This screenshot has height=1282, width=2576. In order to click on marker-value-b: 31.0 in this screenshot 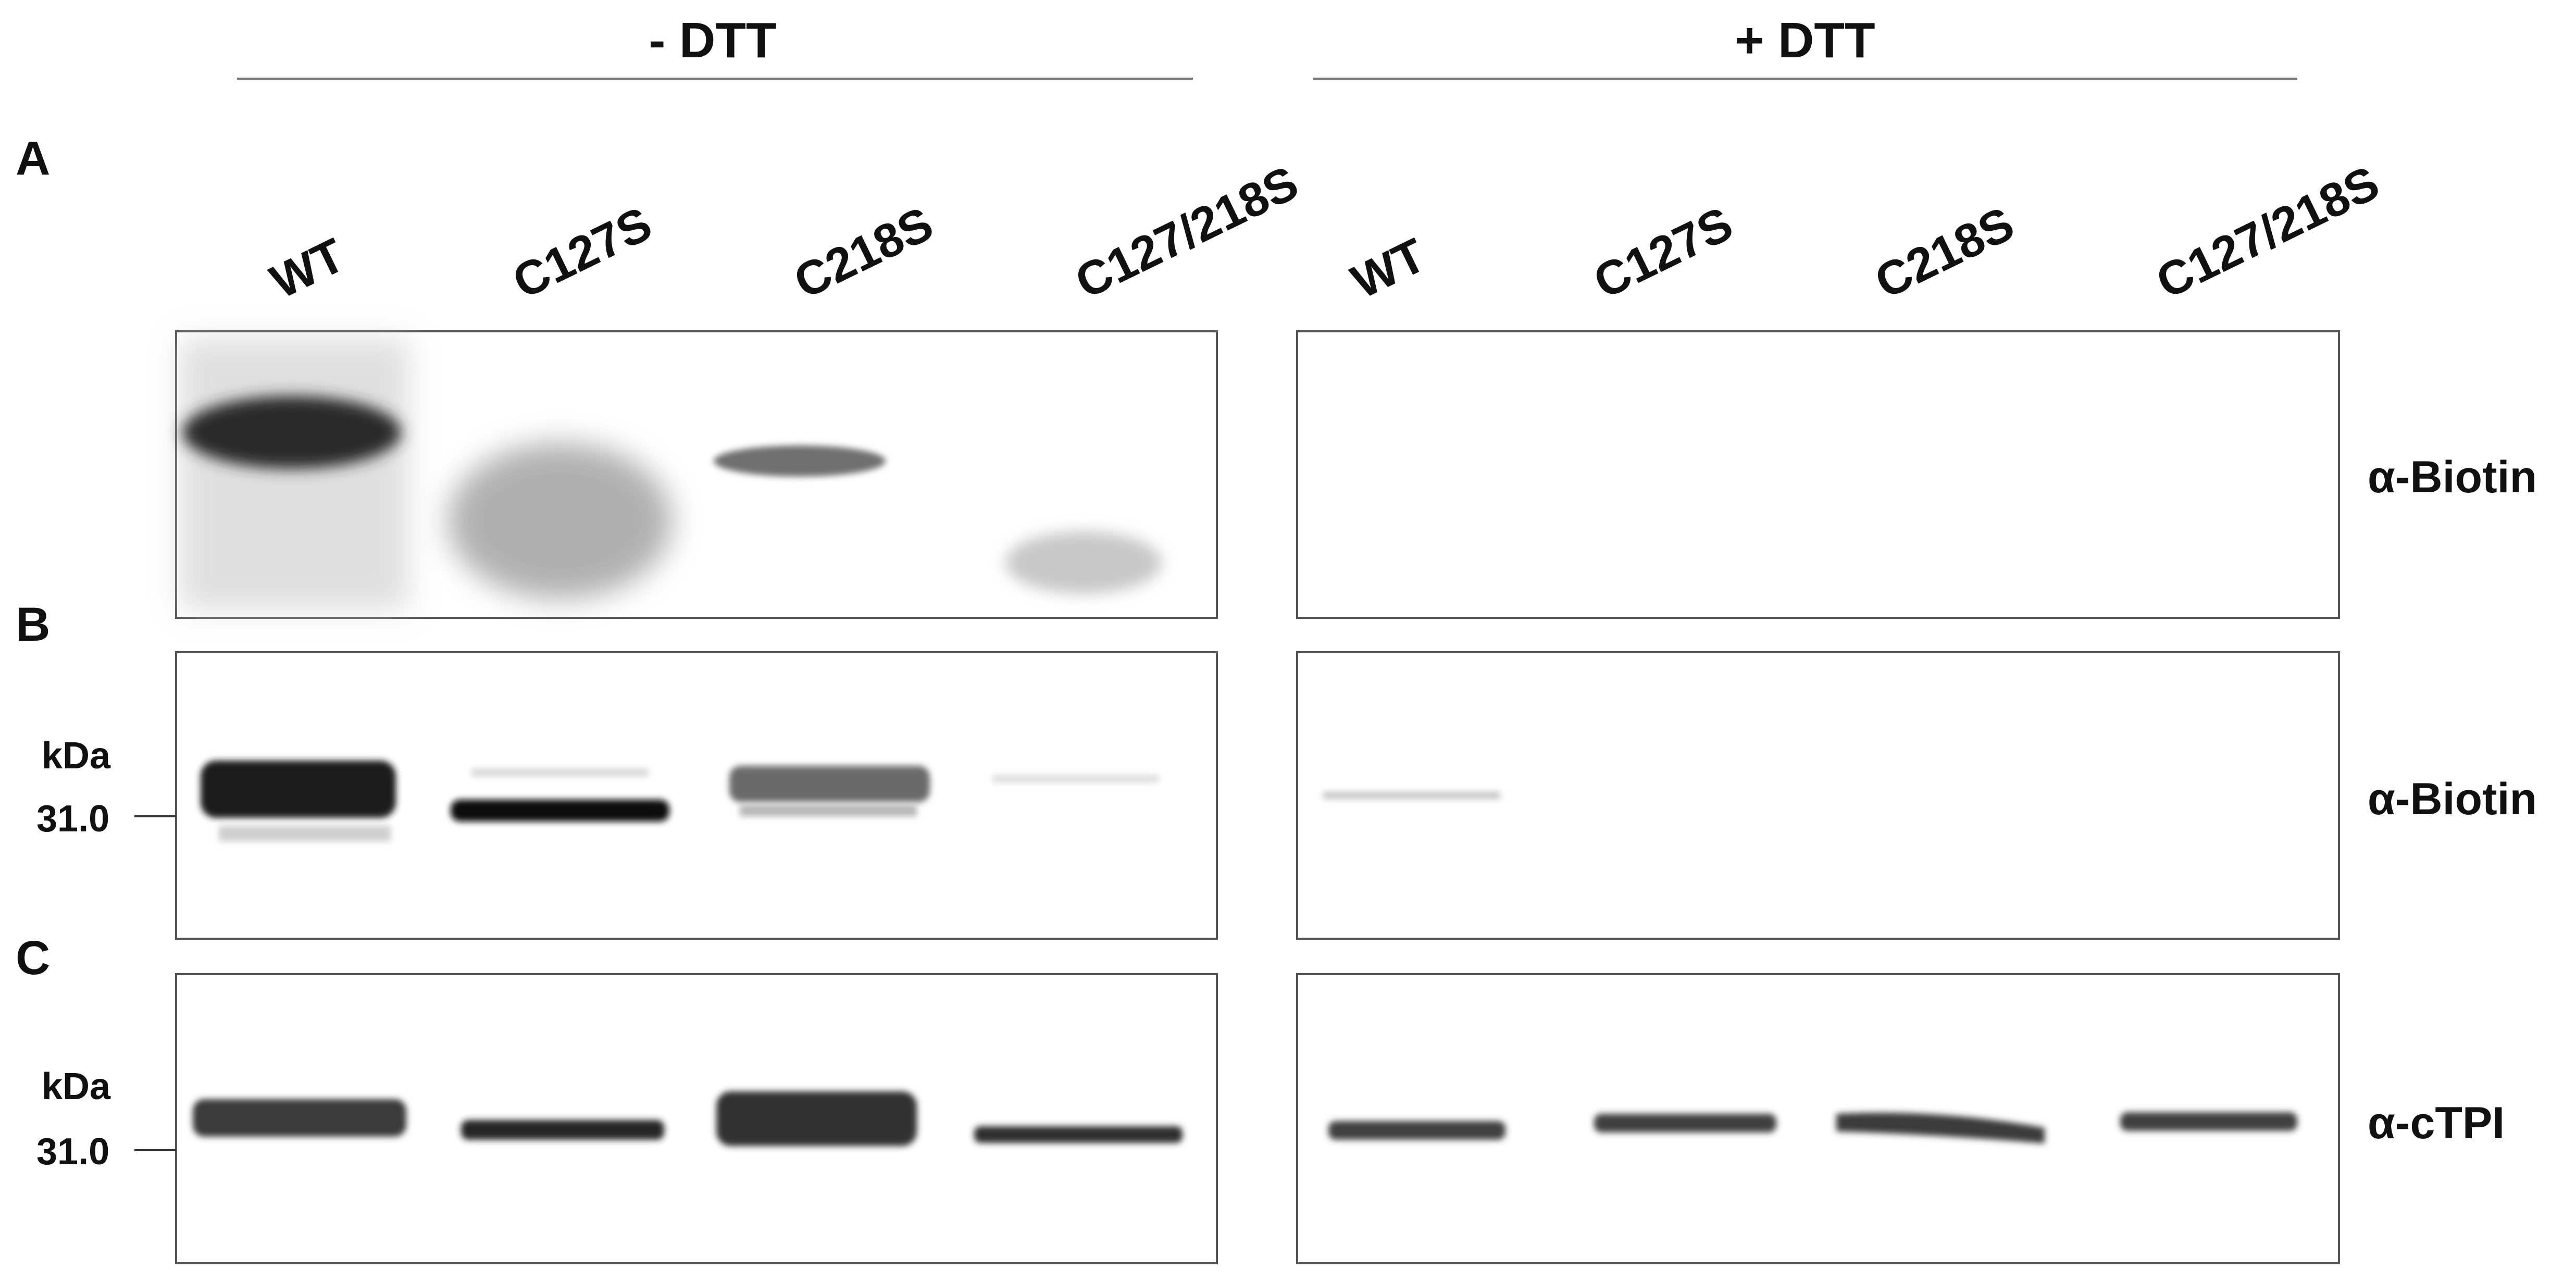, I will do `click(72, 819)`.